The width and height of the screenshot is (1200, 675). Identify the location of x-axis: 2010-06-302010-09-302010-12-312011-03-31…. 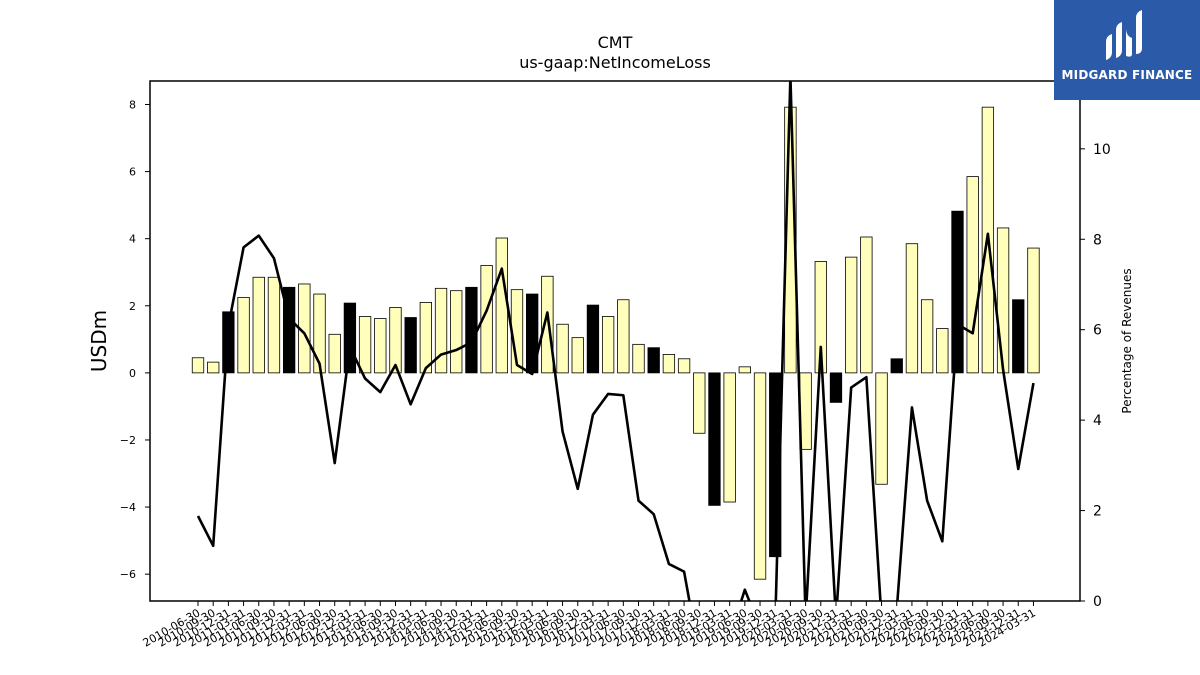
(589, 625).